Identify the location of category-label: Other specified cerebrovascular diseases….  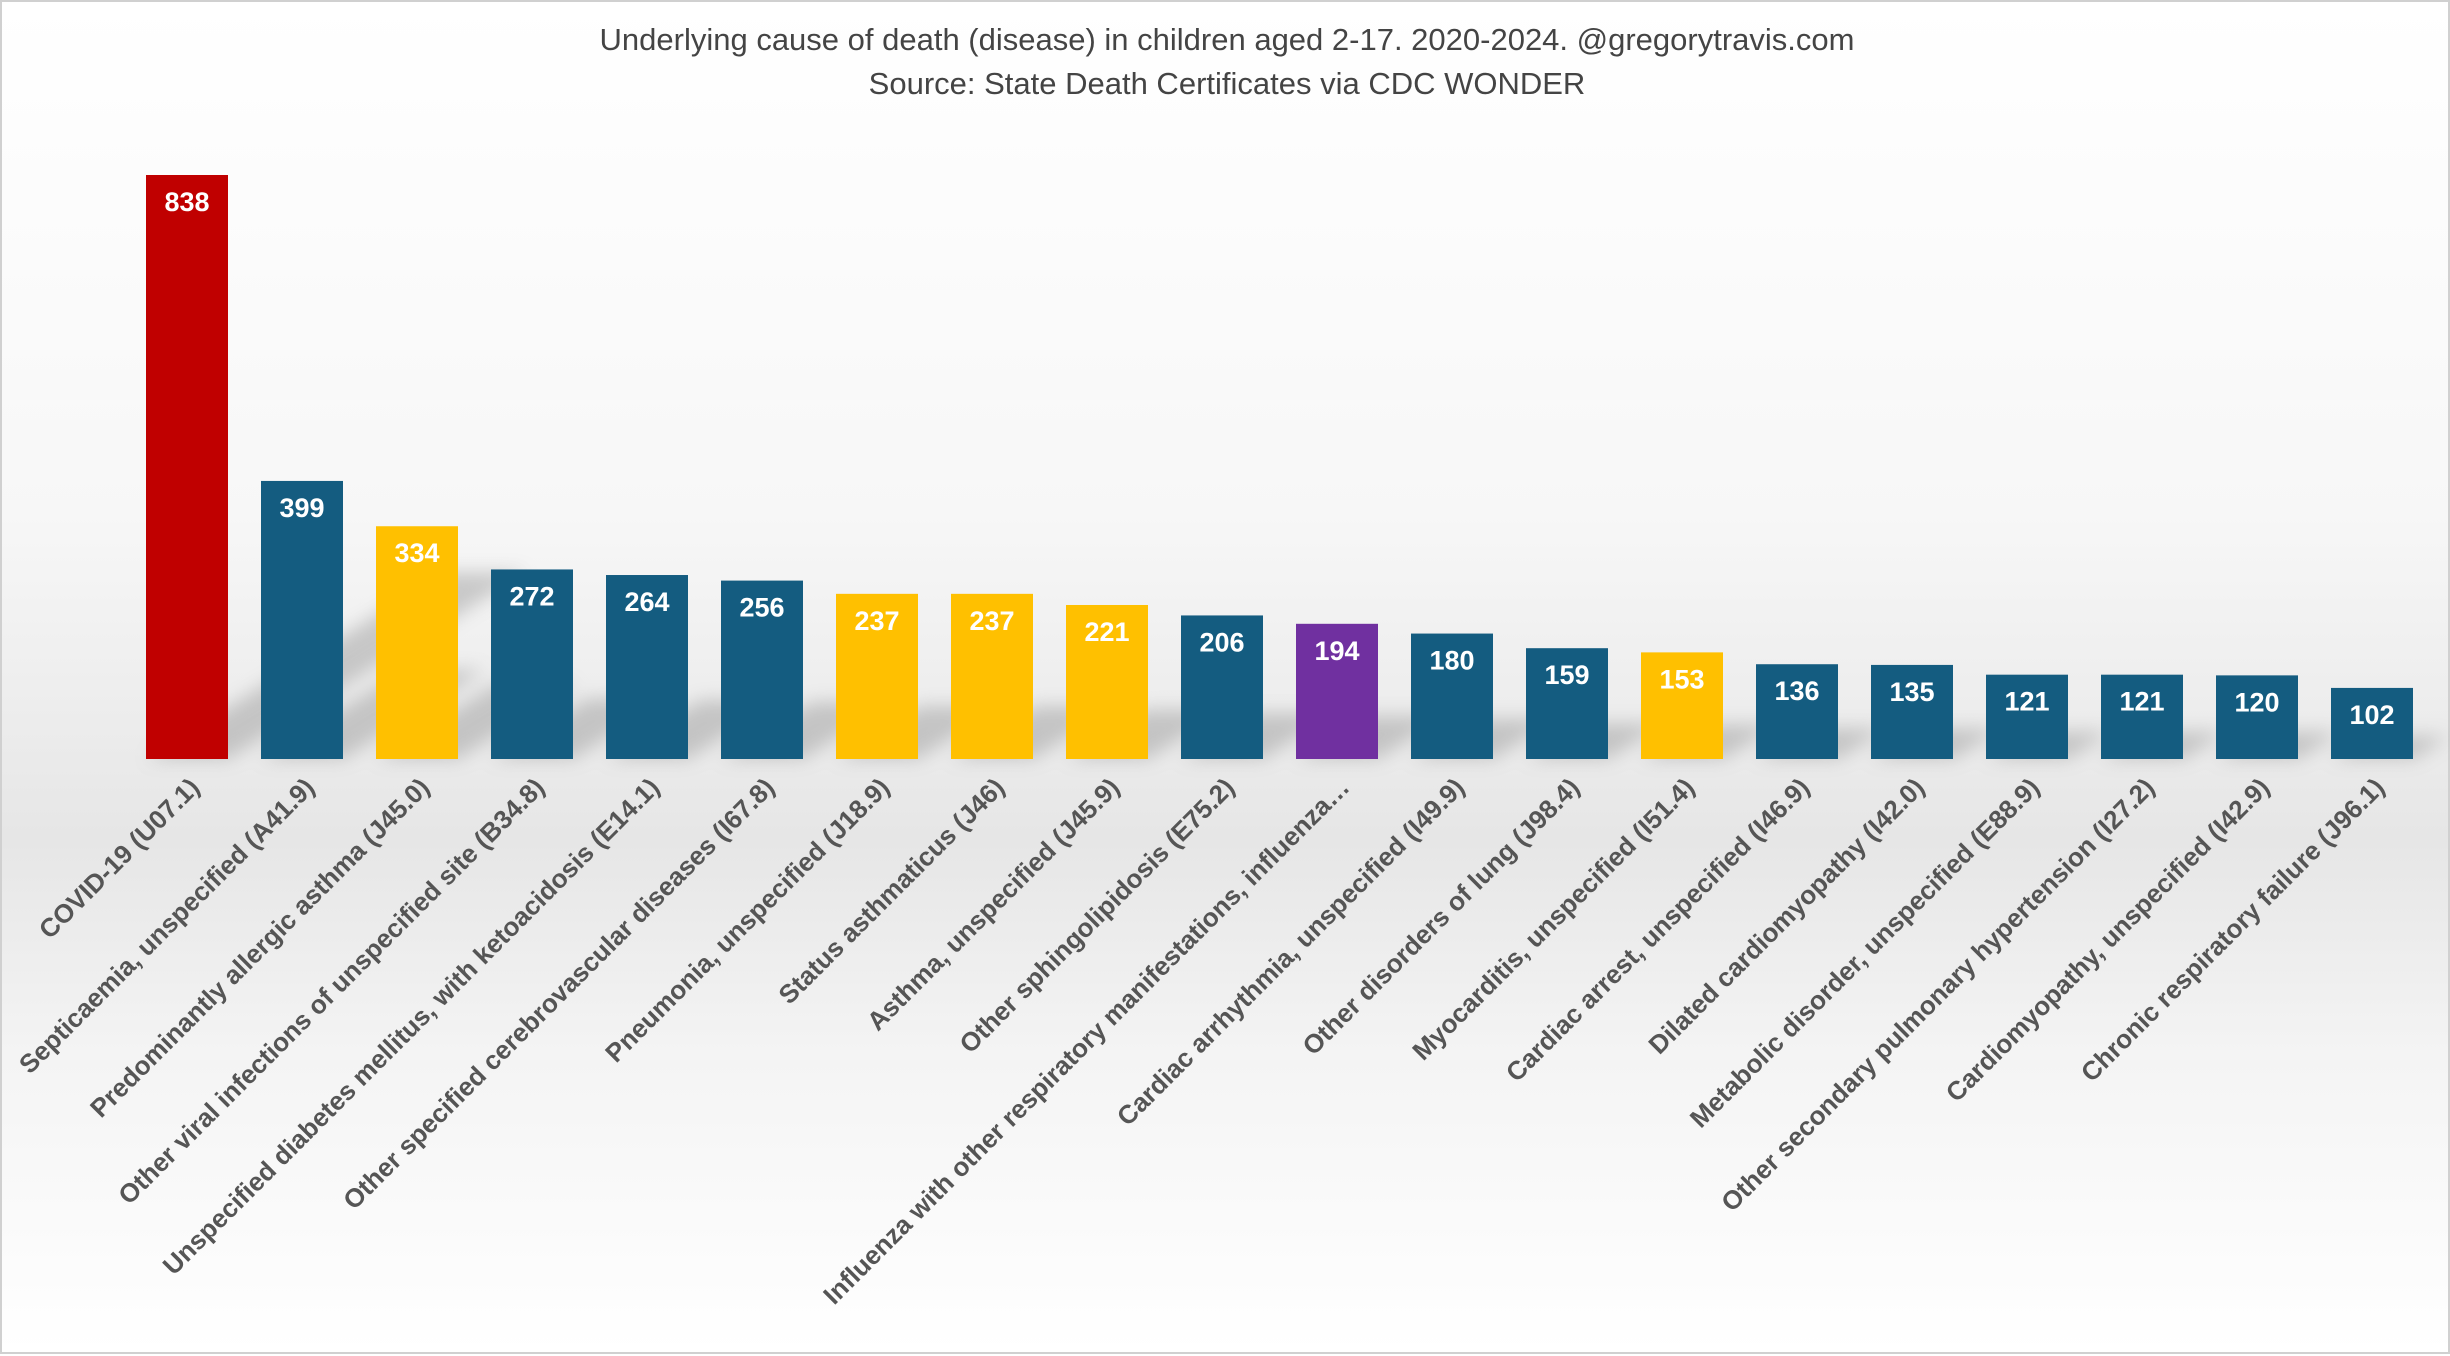
(558, 993).